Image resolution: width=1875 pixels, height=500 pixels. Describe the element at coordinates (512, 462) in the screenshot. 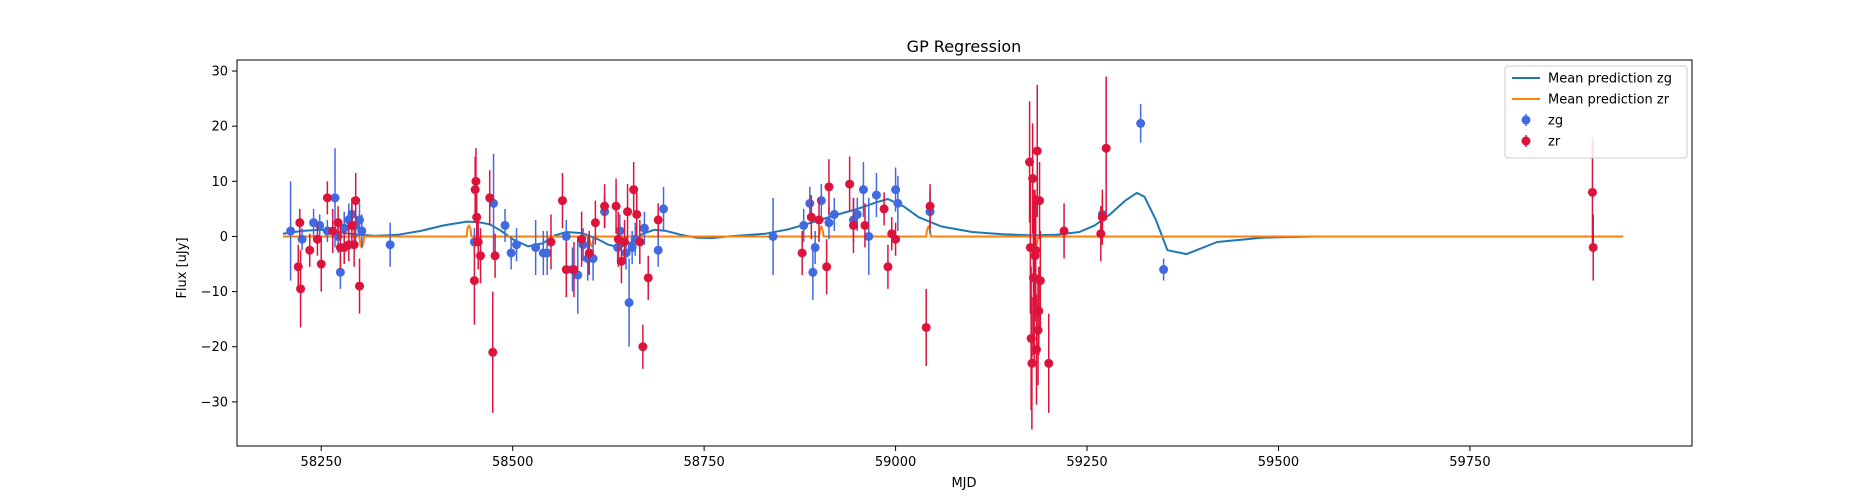

I see `x-tick-label: 58500` at that location.